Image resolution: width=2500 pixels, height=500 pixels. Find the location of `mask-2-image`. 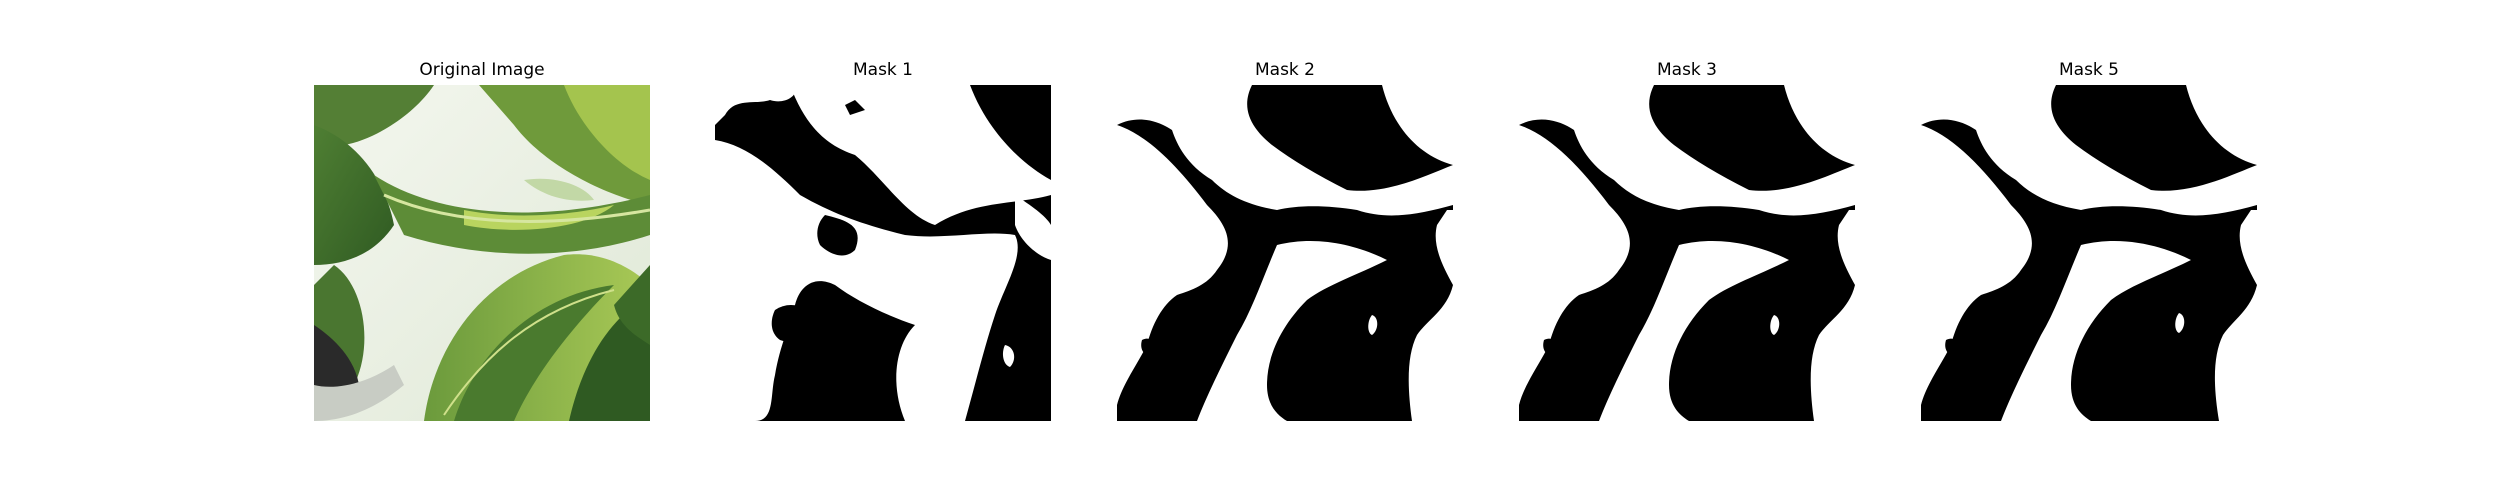

mask-2-image is located at coordinates (1285, 253).